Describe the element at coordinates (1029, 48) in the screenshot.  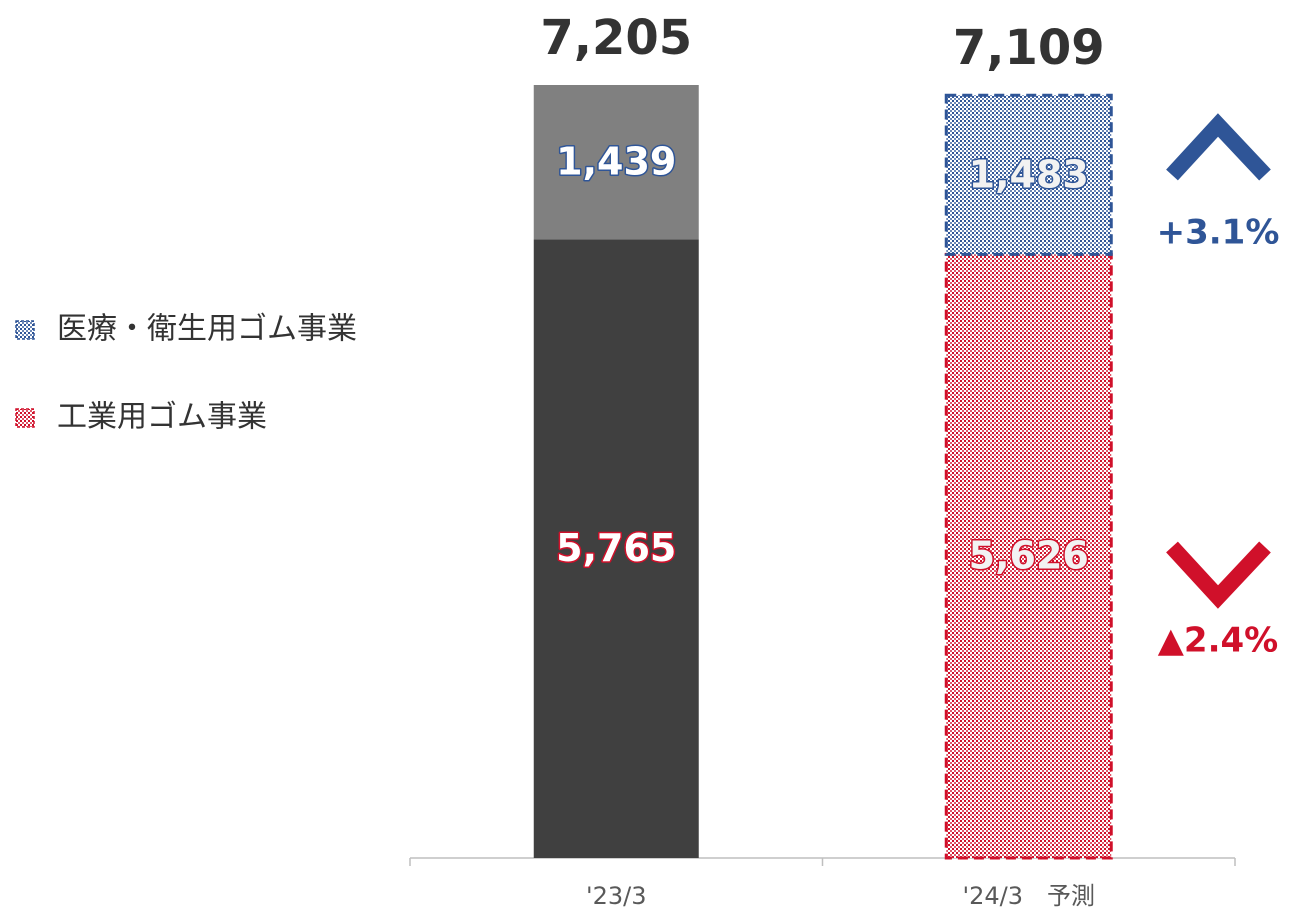
I see `total-label: 7,109` at that location.